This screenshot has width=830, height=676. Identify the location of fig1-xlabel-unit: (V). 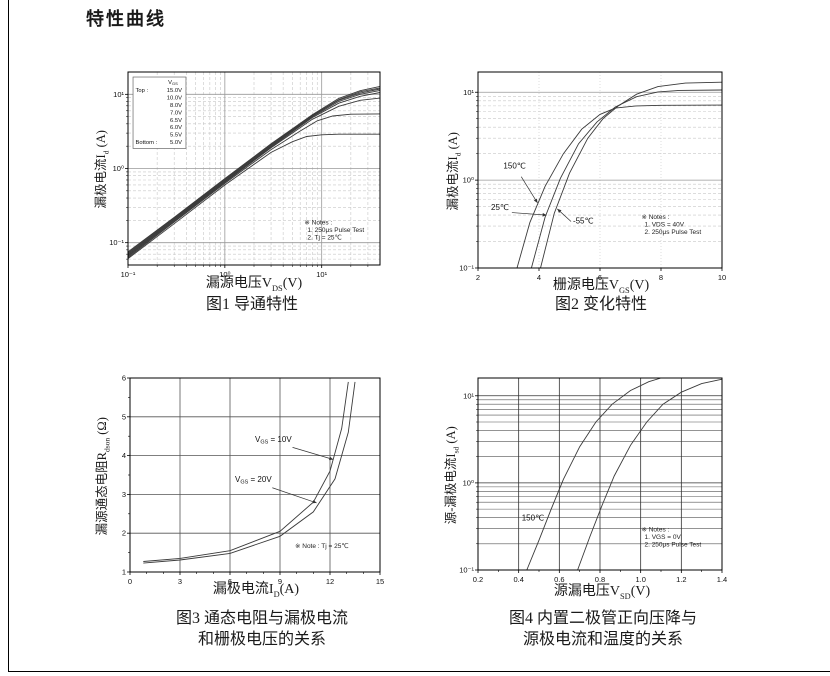
(292, 283).